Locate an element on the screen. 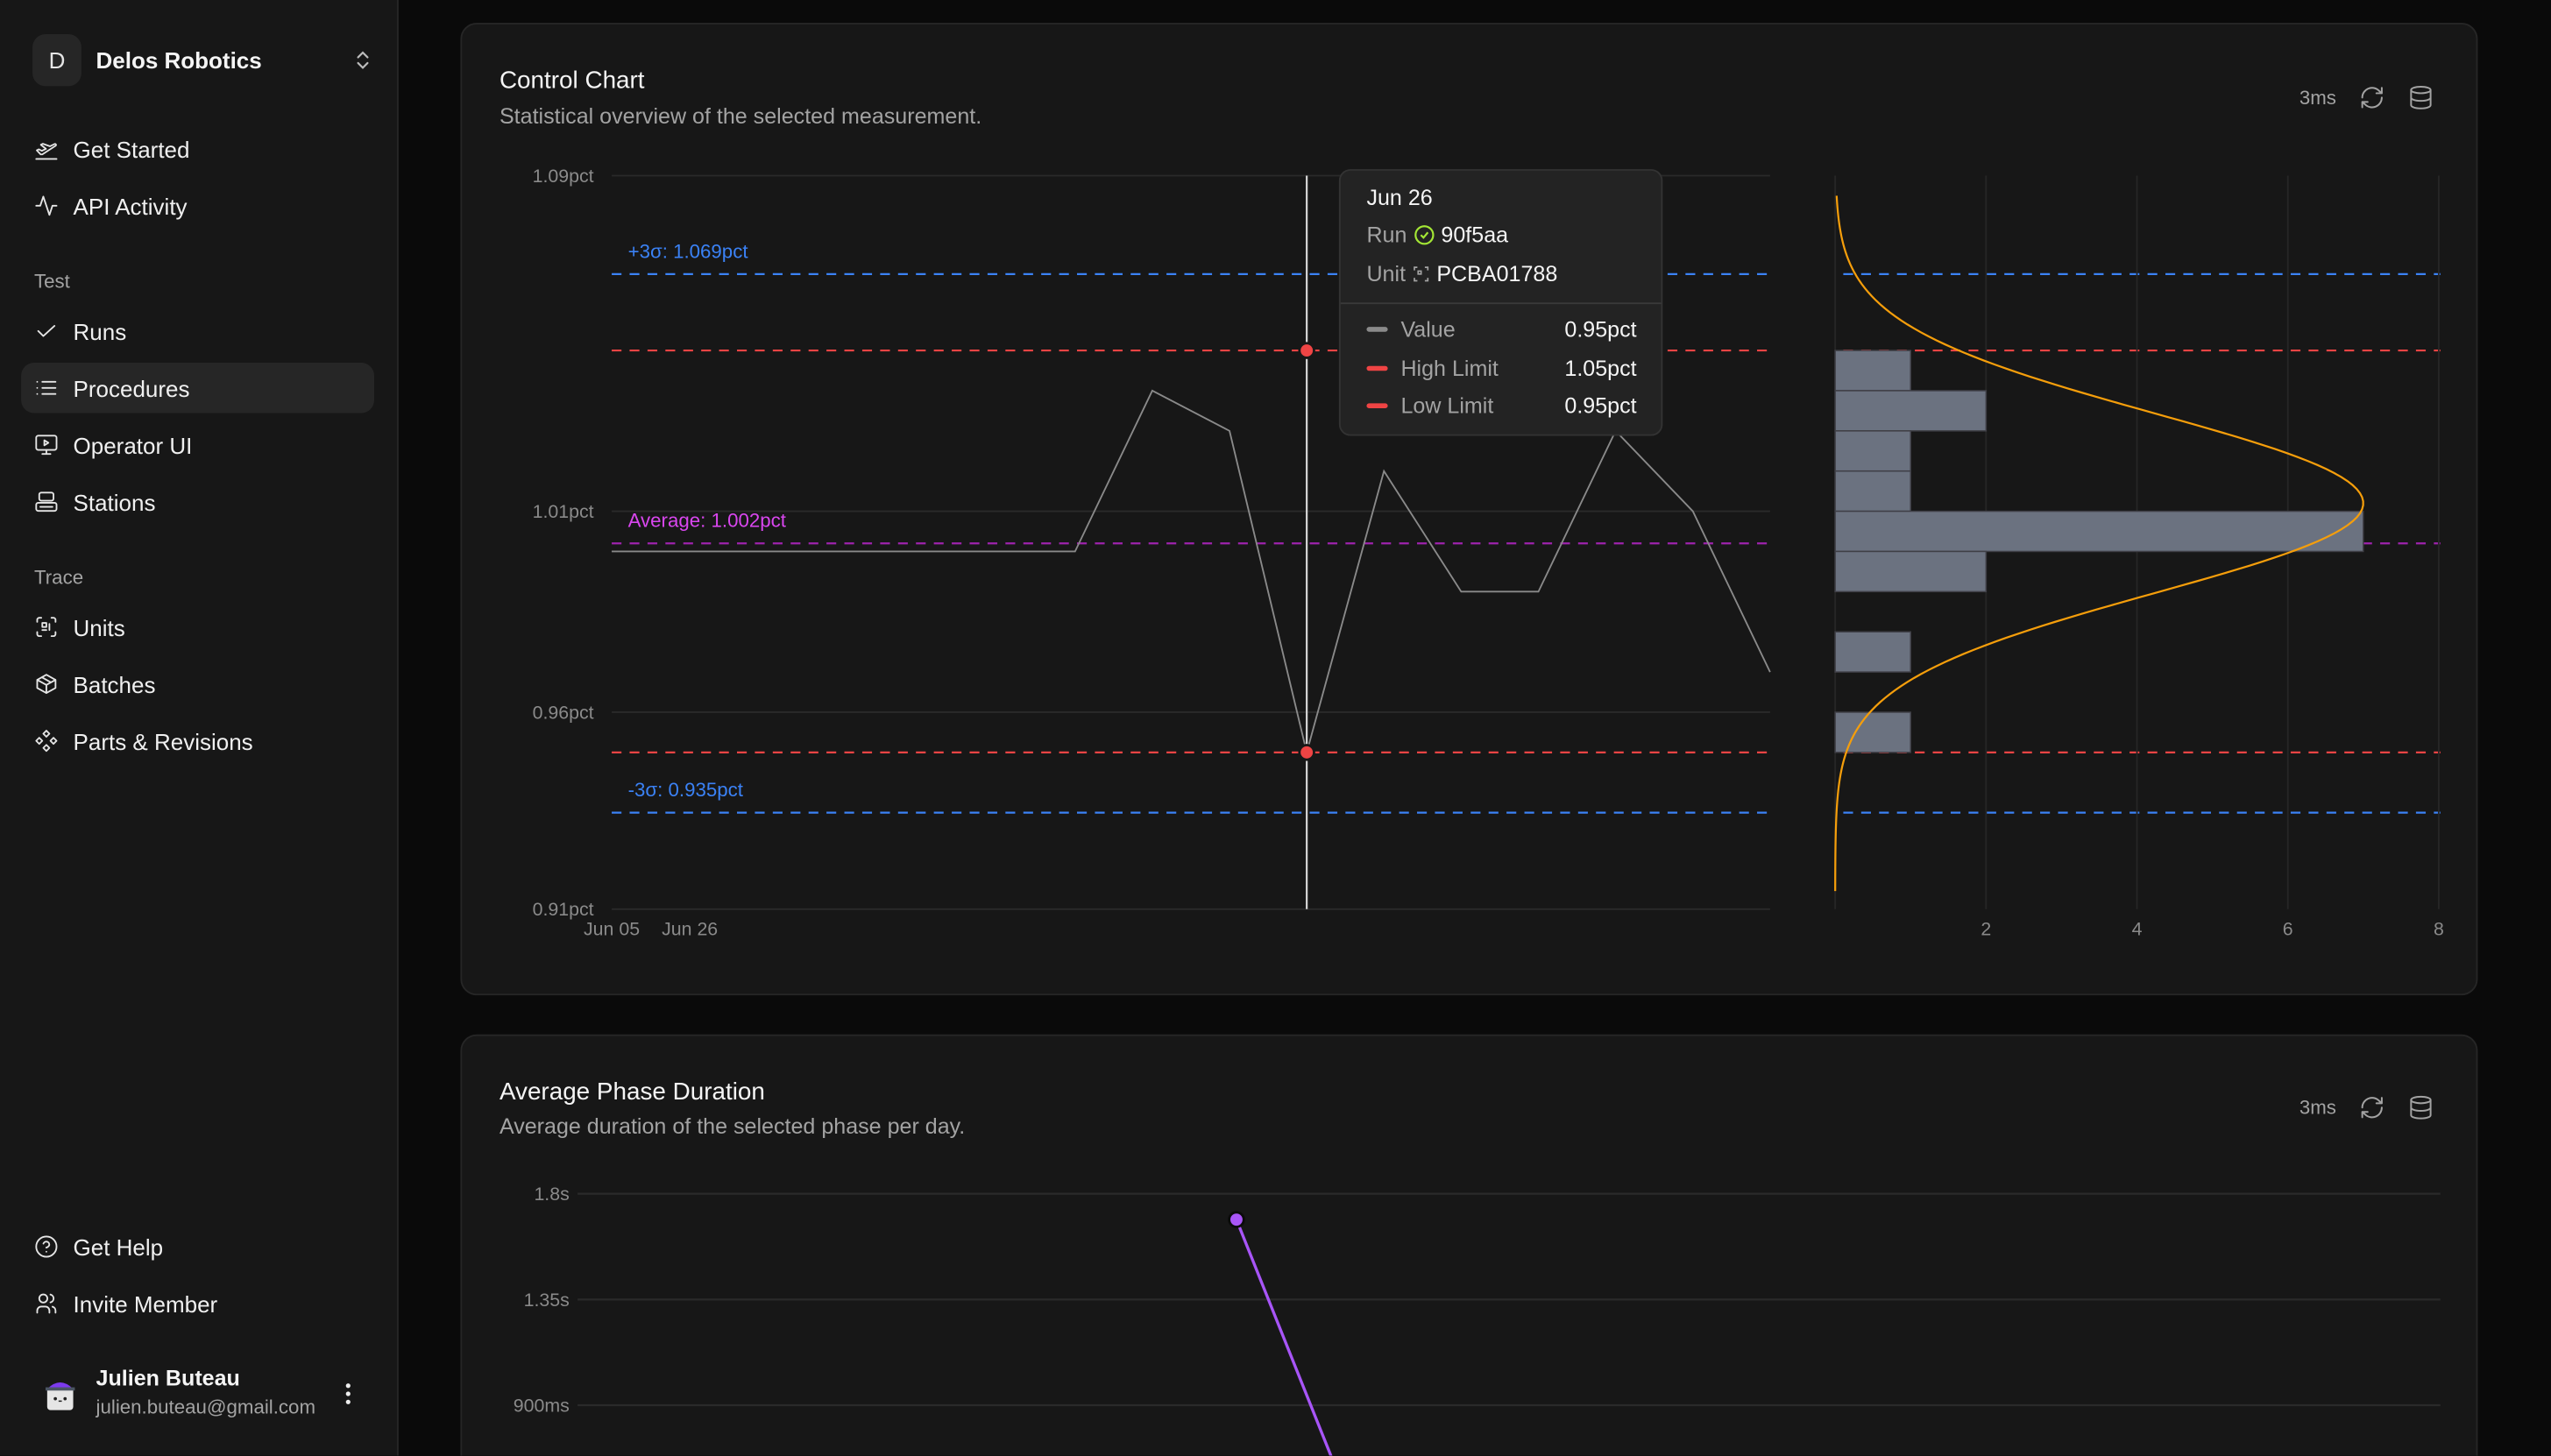 Image resolution: width=2551 pixels, height=1456 pixels. user-profile: Julien Buteau julien.buteau@gmail.com is located at coordinates (206, 1392).